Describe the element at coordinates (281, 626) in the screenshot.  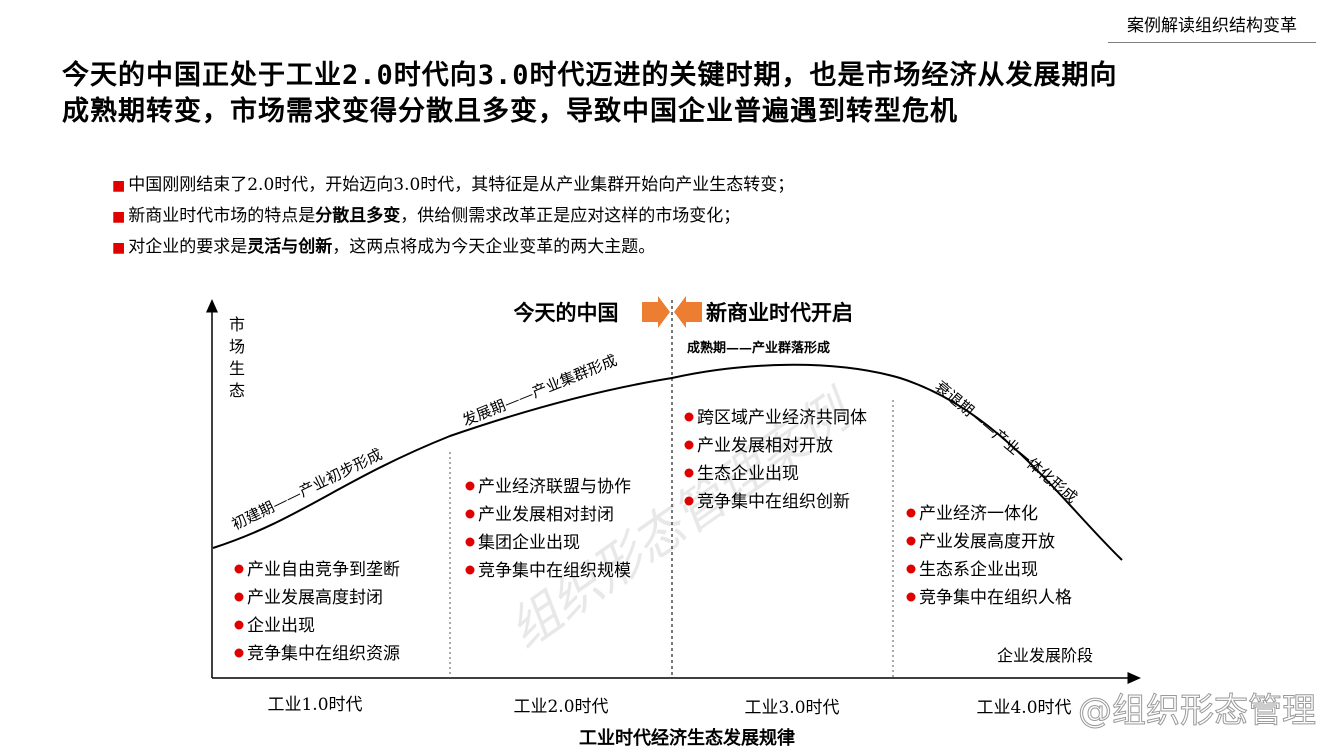
I see `svg-text: 企业出现` at that location.